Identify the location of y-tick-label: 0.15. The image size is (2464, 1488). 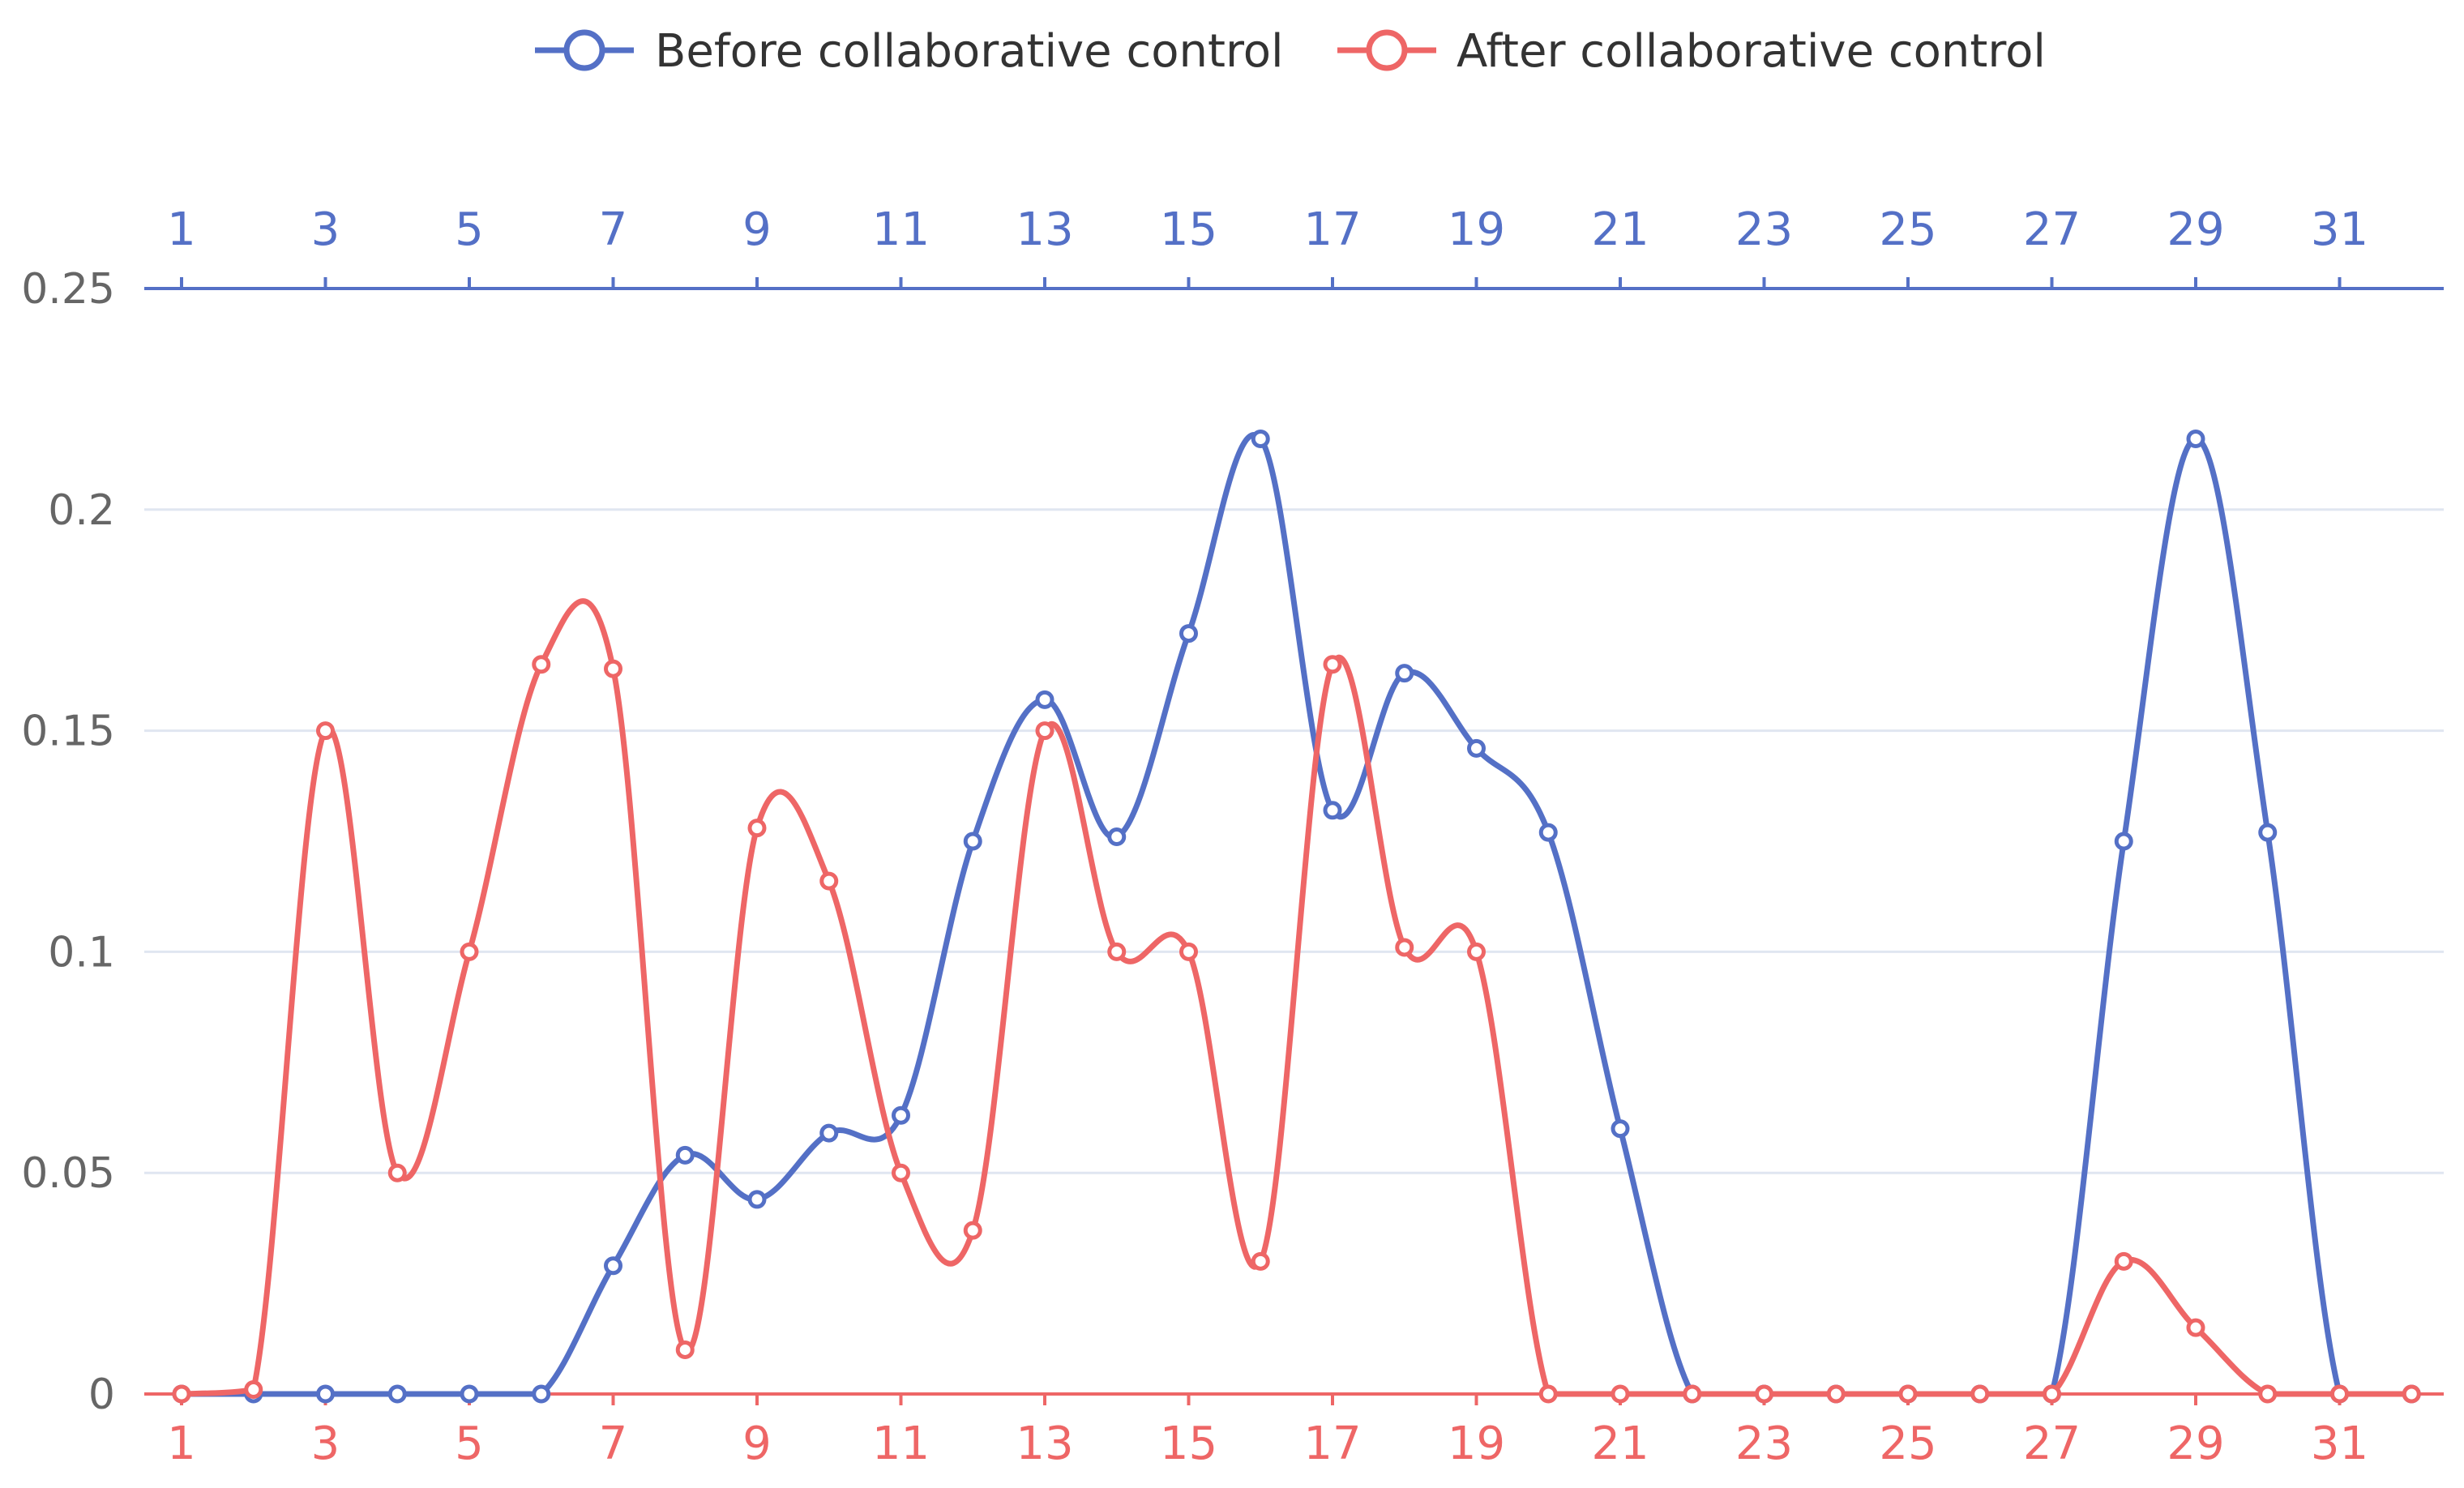
(68, 732).